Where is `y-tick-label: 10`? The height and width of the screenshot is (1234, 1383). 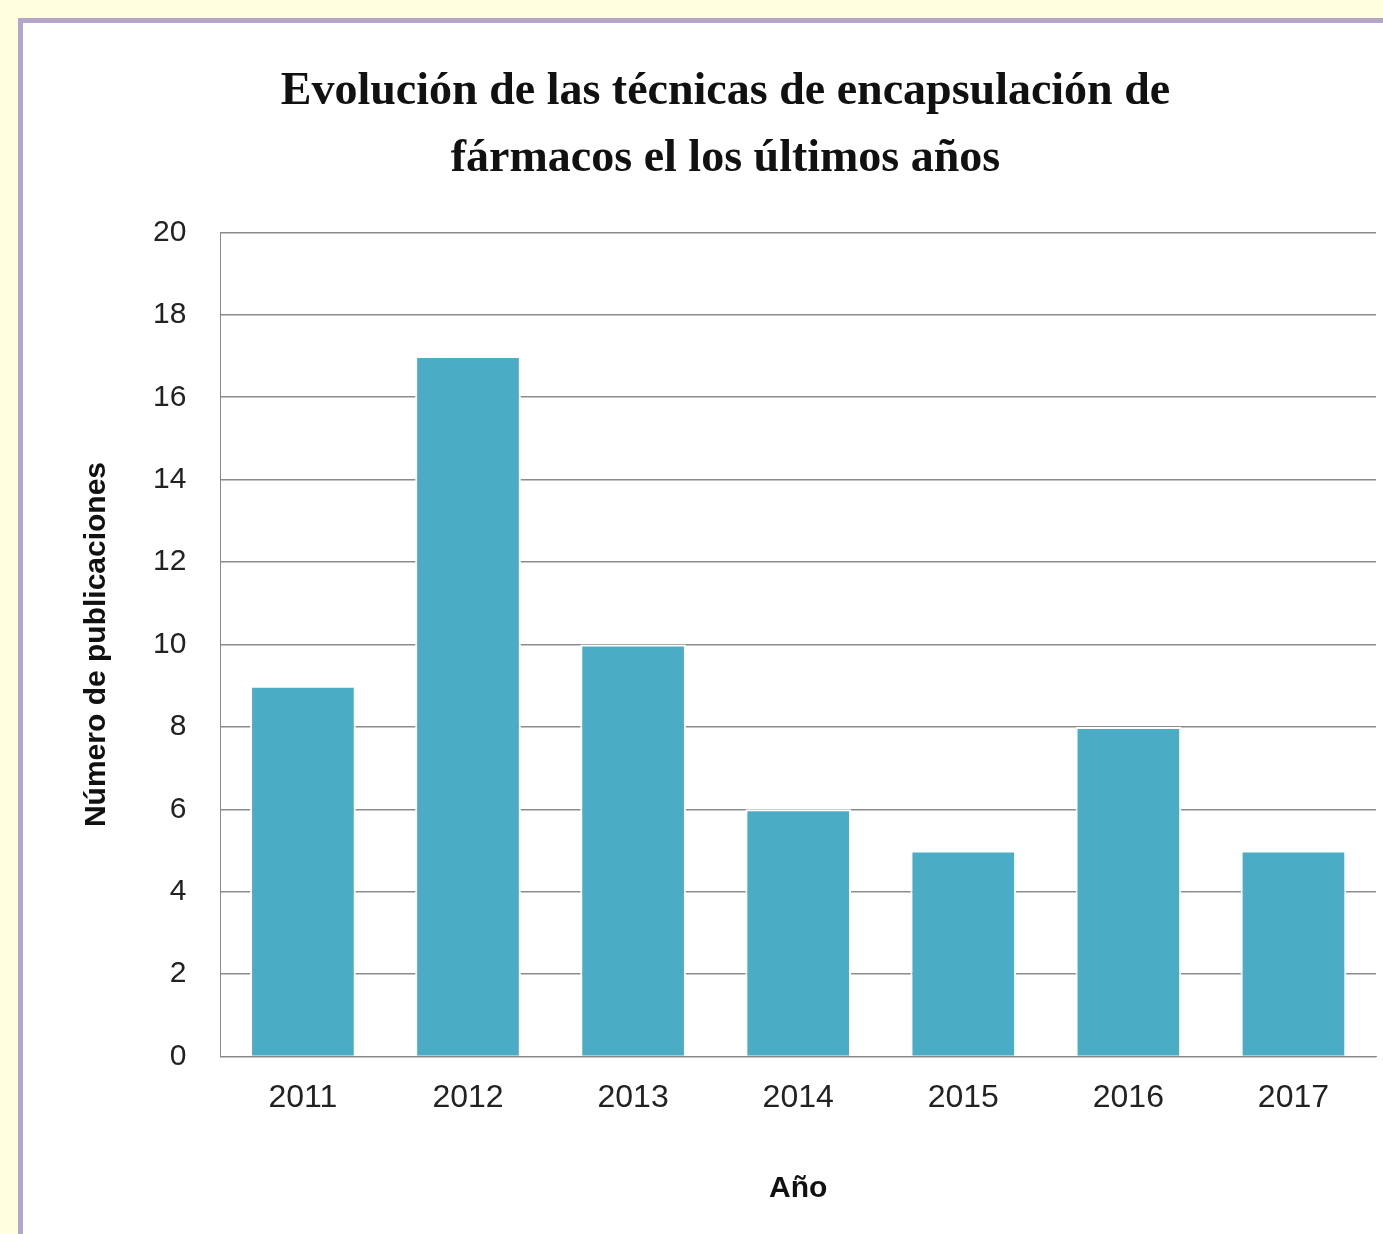
y-tick-label: 10 is located at coordinates (169, 642).